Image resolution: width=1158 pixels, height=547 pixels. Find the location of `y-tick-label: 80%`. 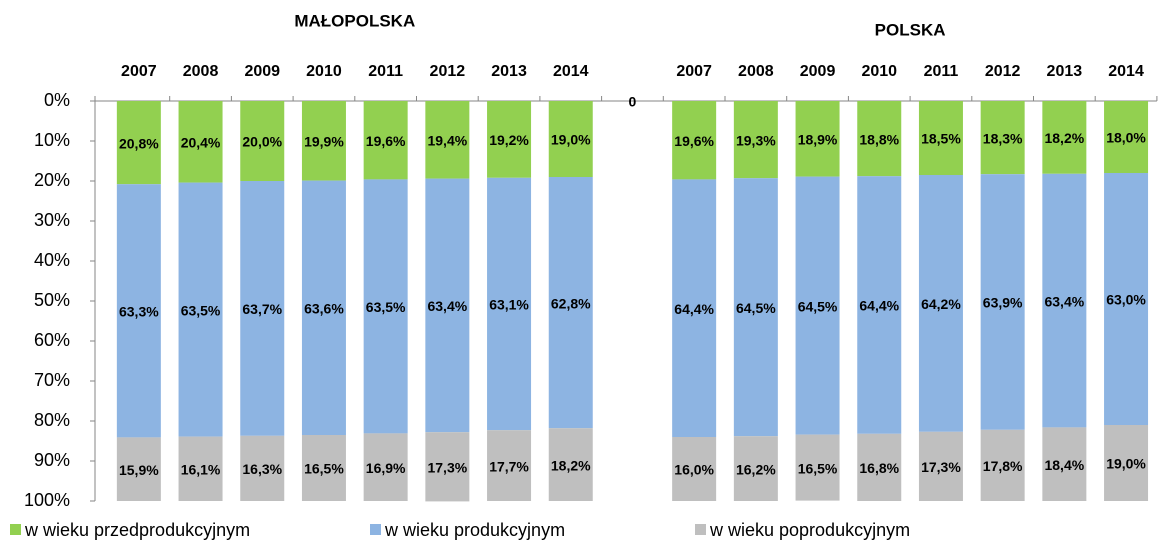

y-tick-label: 80% is located at coordinates (52, 420).